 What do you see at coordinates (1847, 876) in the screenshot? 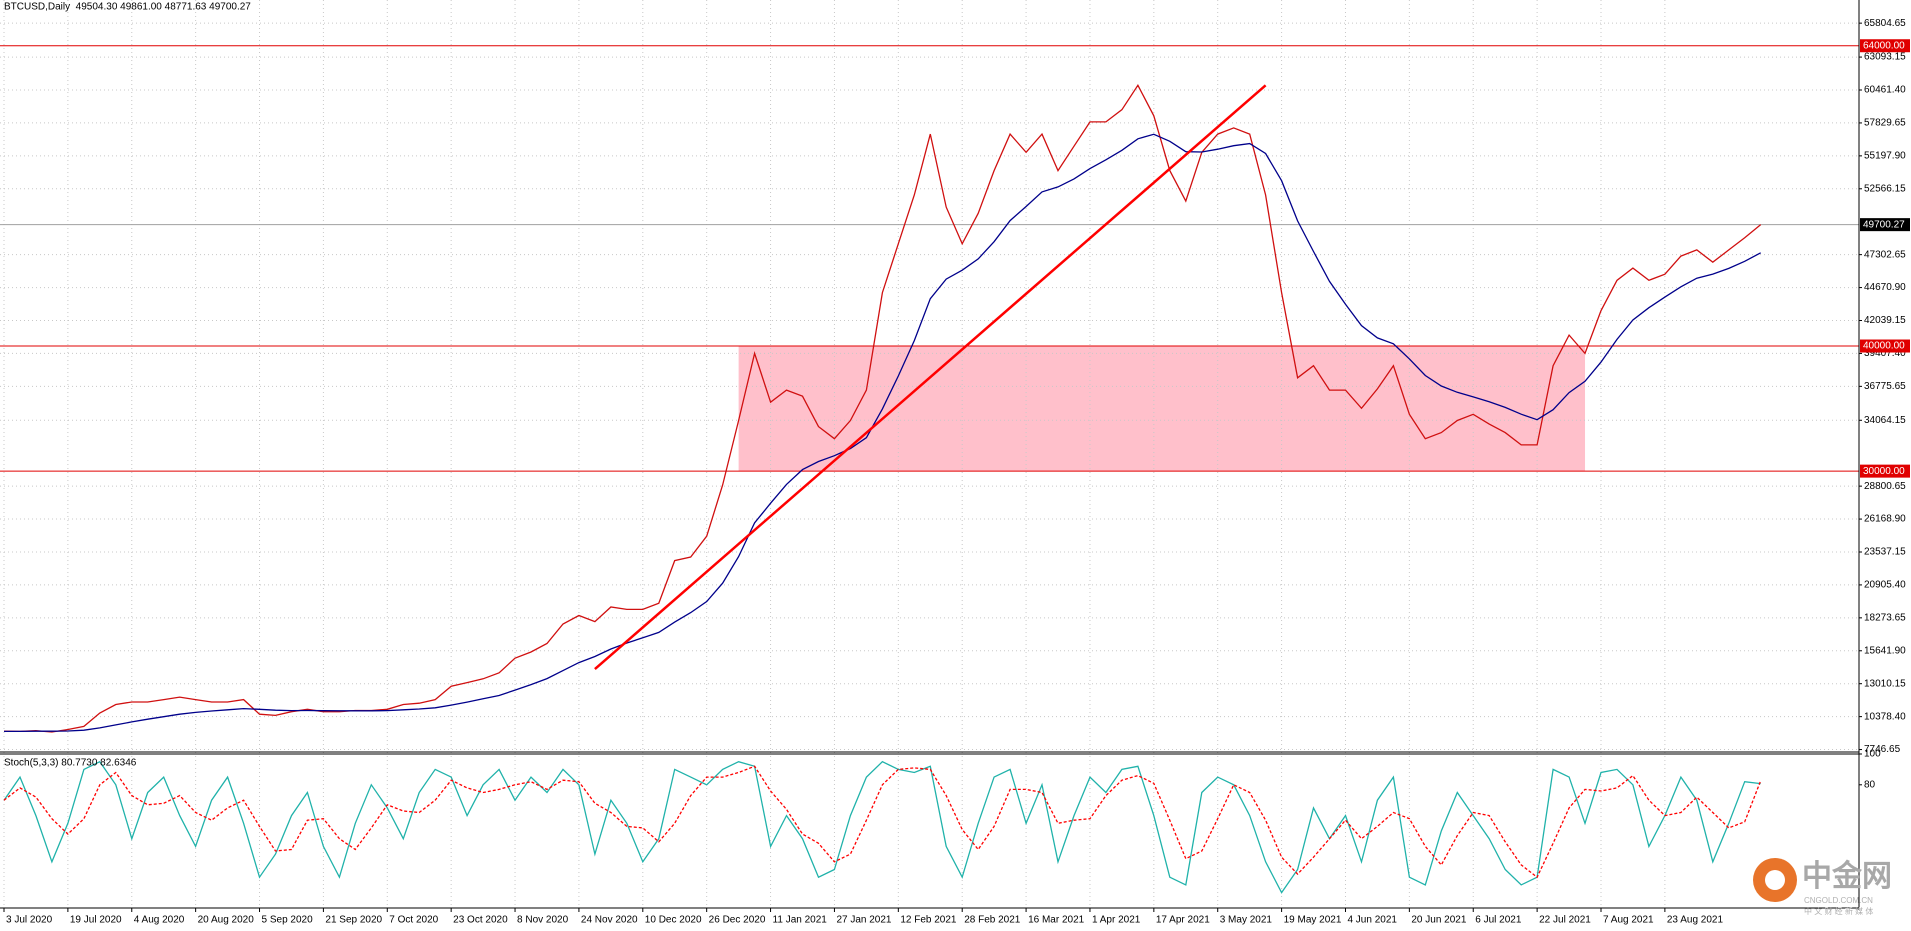
I see `logo-name: 中金网` at bounding box center [1847, 876].